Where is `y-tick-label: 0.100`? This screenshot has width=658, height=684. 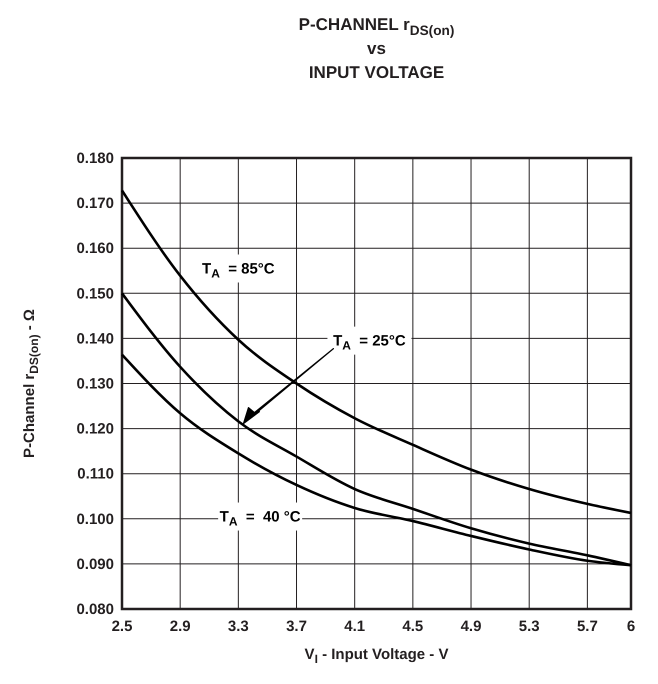
y-tick-label: 0.100 is located at coordinates (95, 519).